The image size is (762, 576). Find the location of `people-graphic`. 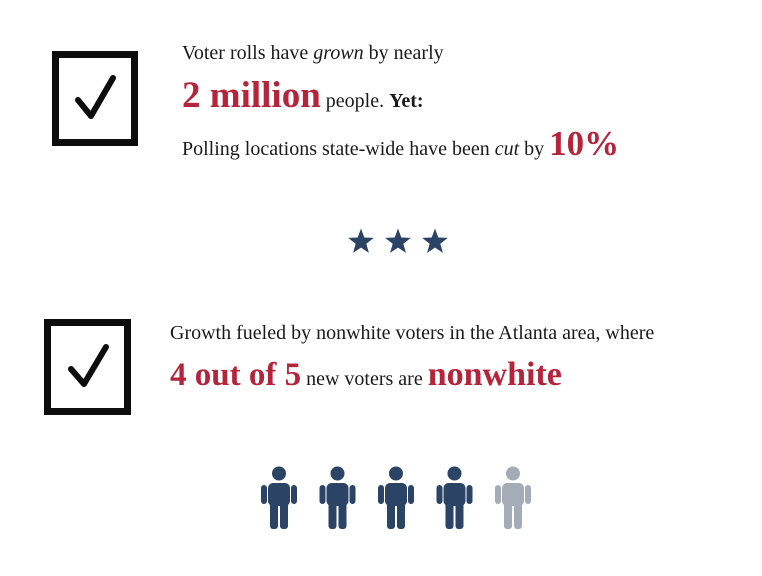

people-graphic is located at coordinates (396, 497).